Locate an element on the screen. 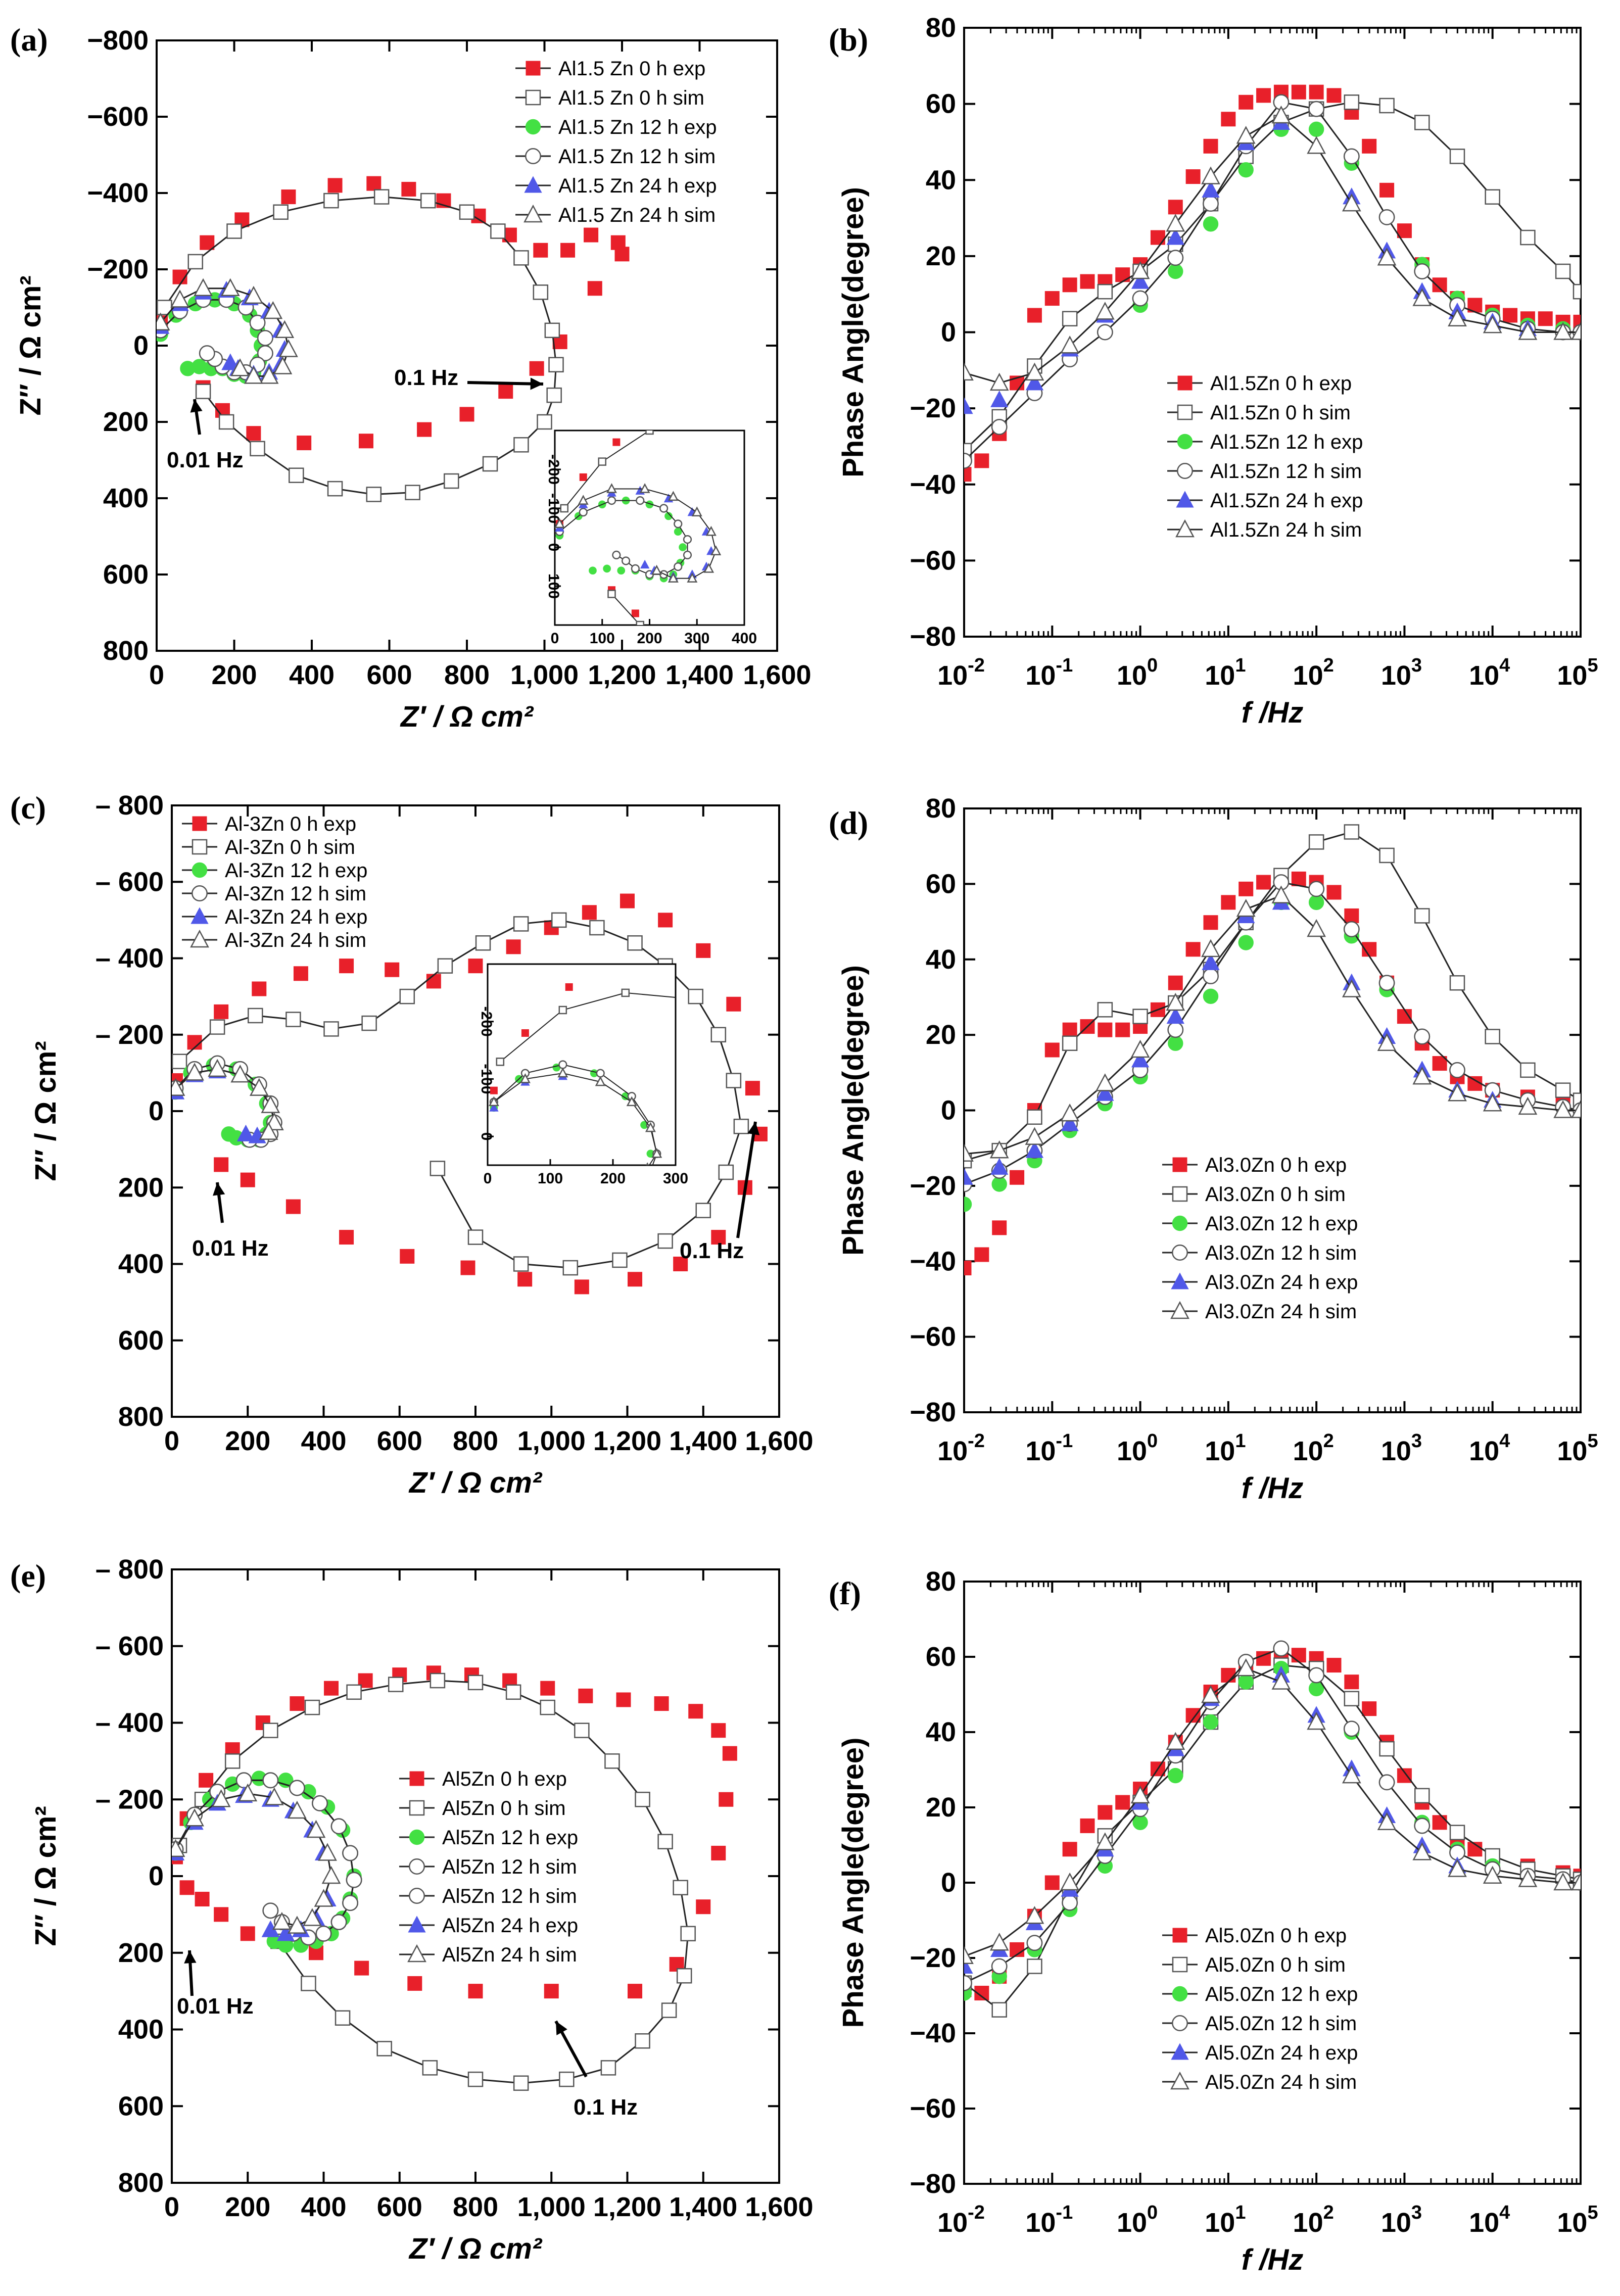 This screenshot has width=1620, height=2296. x-tick-label: 10³ is located at coordinates (1401, 673).